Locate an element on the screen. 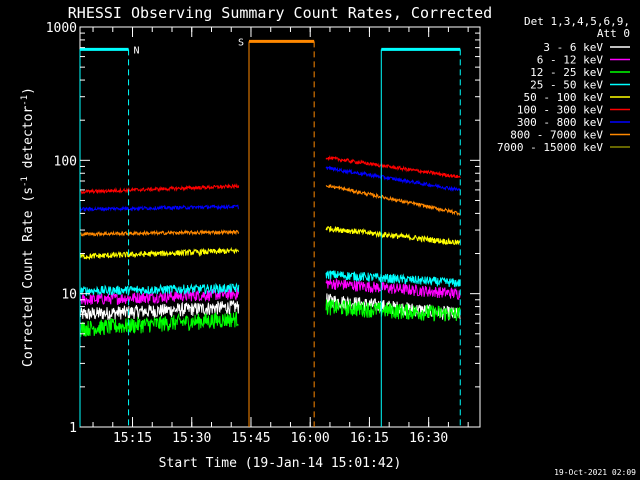 This screenshot has width=640, height=480. annotation-label: S is located at coordinates (241, 42).